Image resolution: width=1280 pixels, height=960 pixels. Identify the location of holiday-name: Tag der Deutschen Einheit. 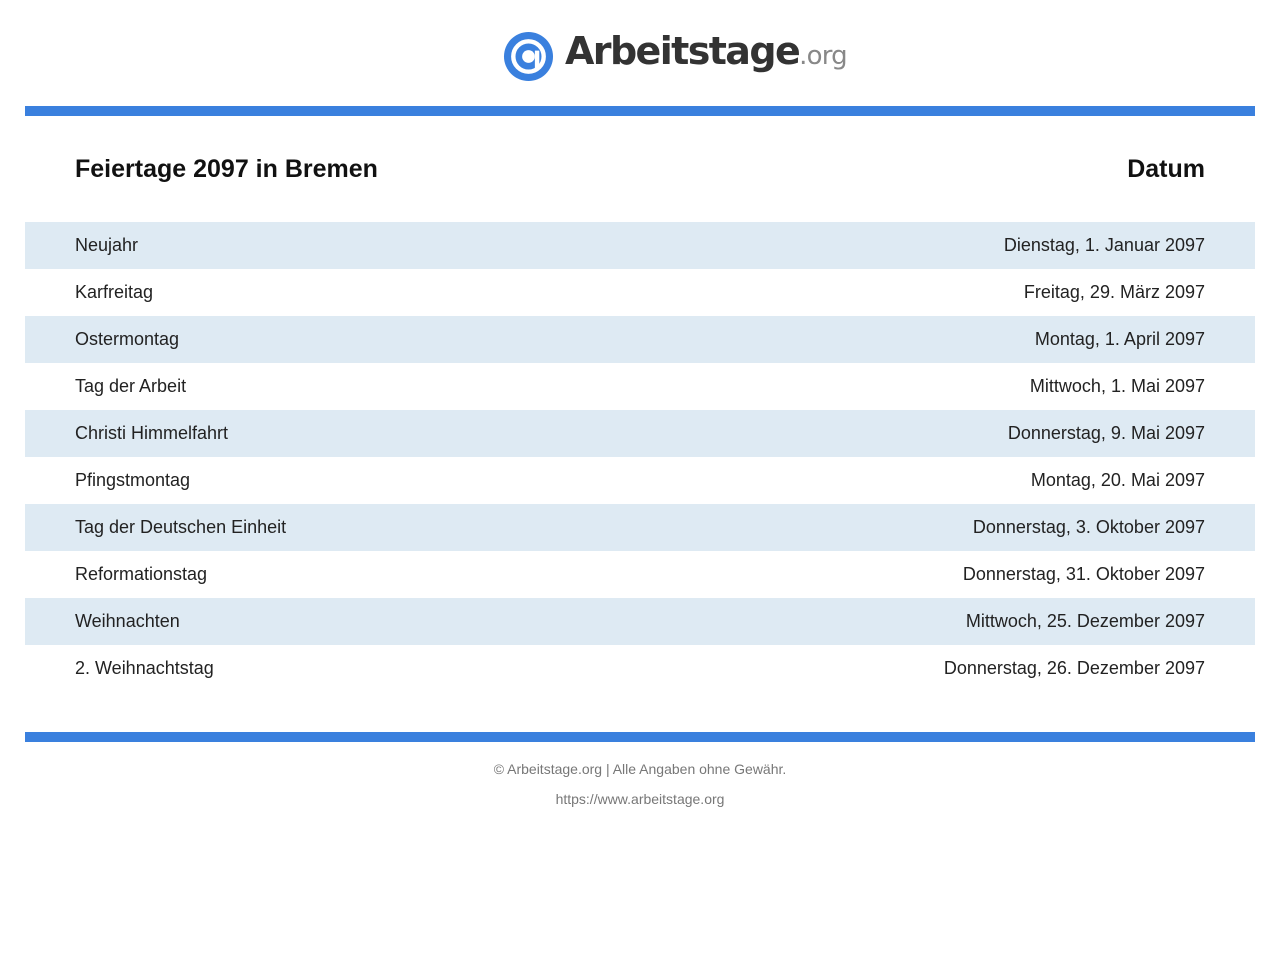
(181, 527).